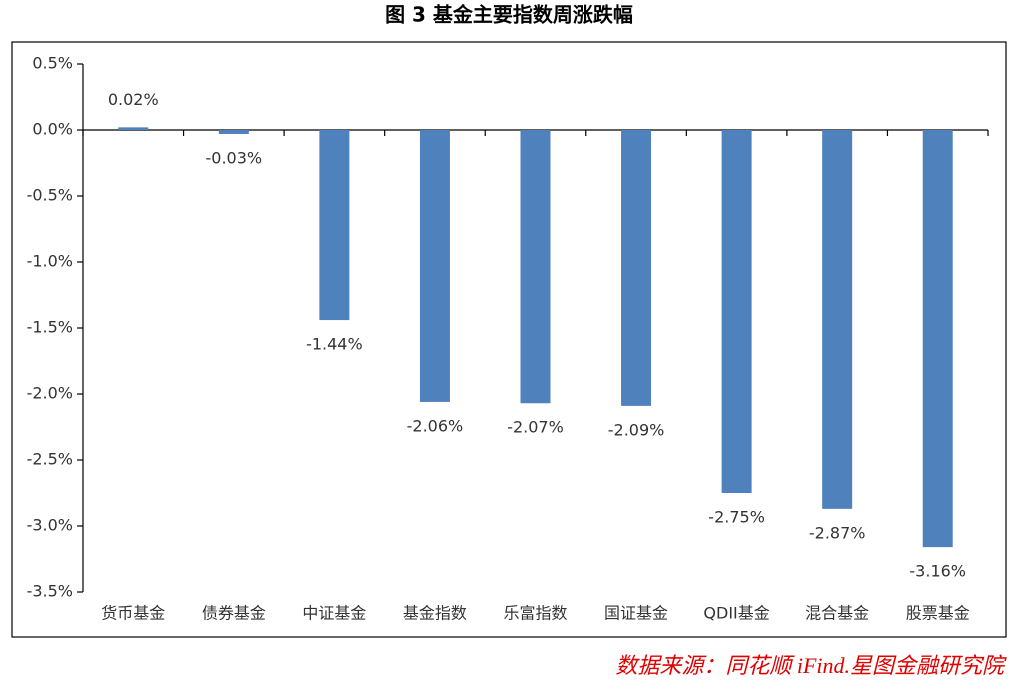  Describe the element at coordinates (50, 591) in the screenshot. I see `y-tick-label: -3.5%` at that location.